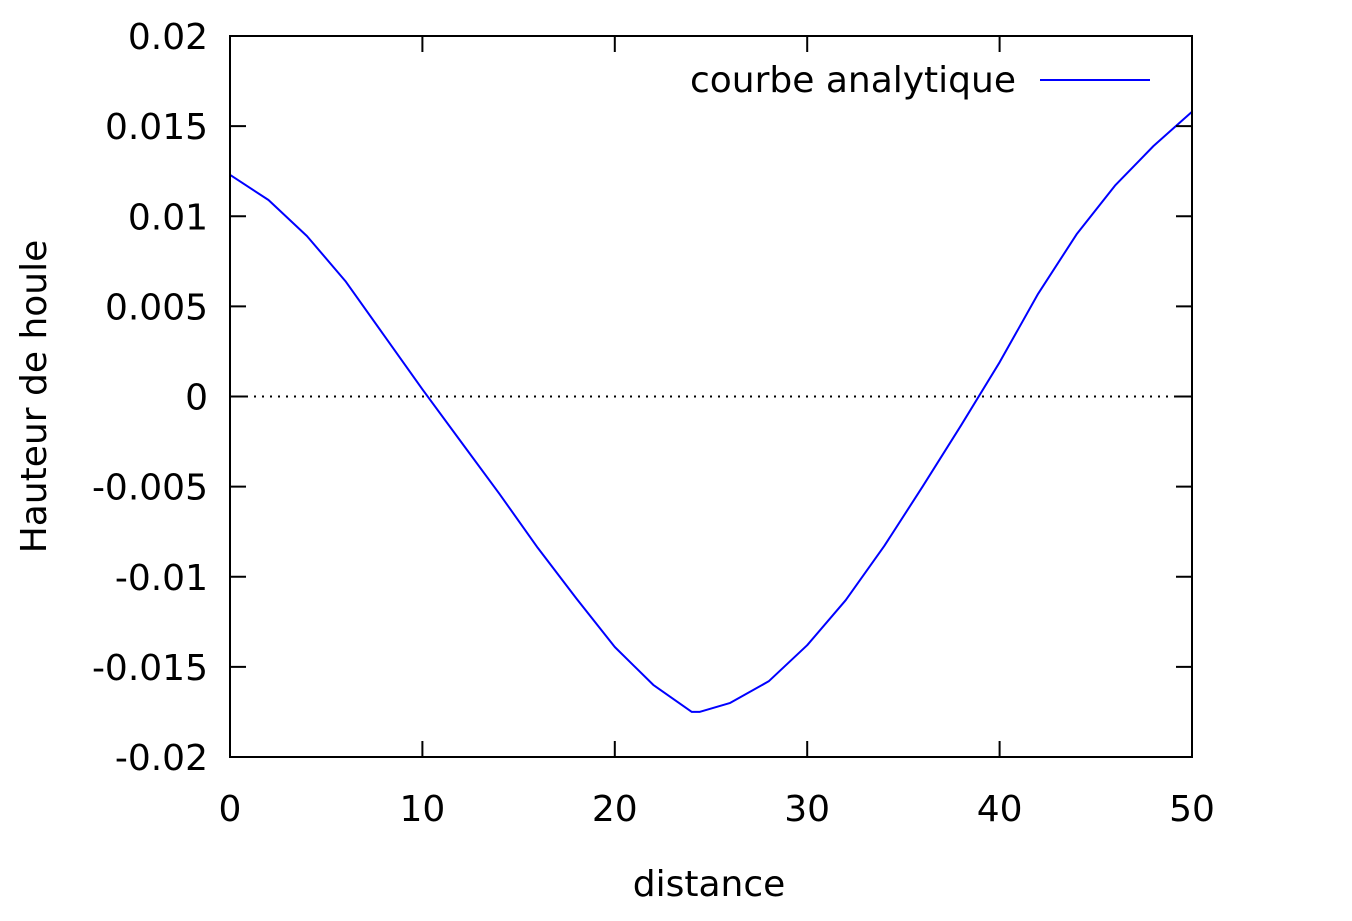  Describe the element at coordinates (150, 668) in the screenshot. I see `y-tick-label: -0.015` at that location.